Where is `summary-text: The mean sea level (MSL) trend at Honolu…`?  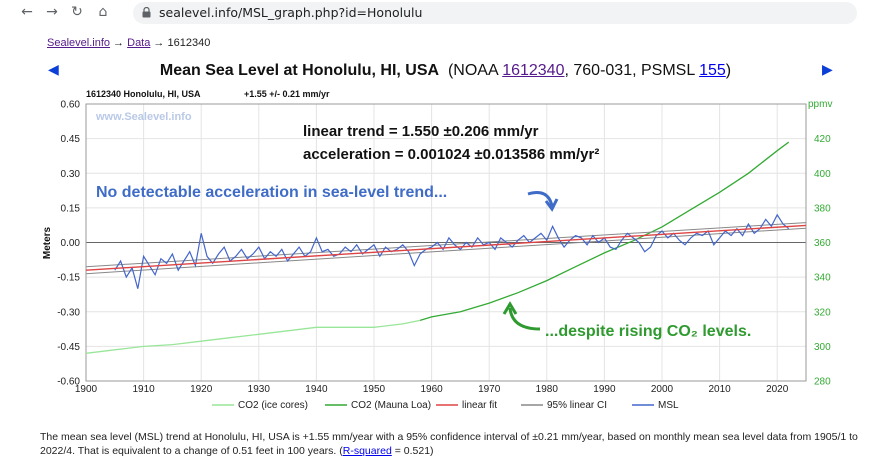 summary-text: The mean sea level (MSL) trend at Honolu… is located at coordinates (450, 444).